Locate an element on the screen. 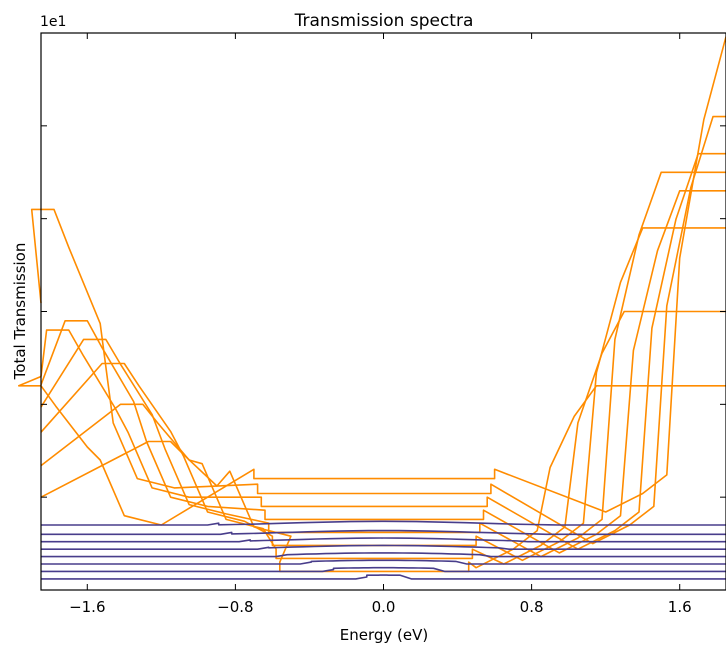  y-axis-label: Total Transmission is located at coordinates (20, 312).